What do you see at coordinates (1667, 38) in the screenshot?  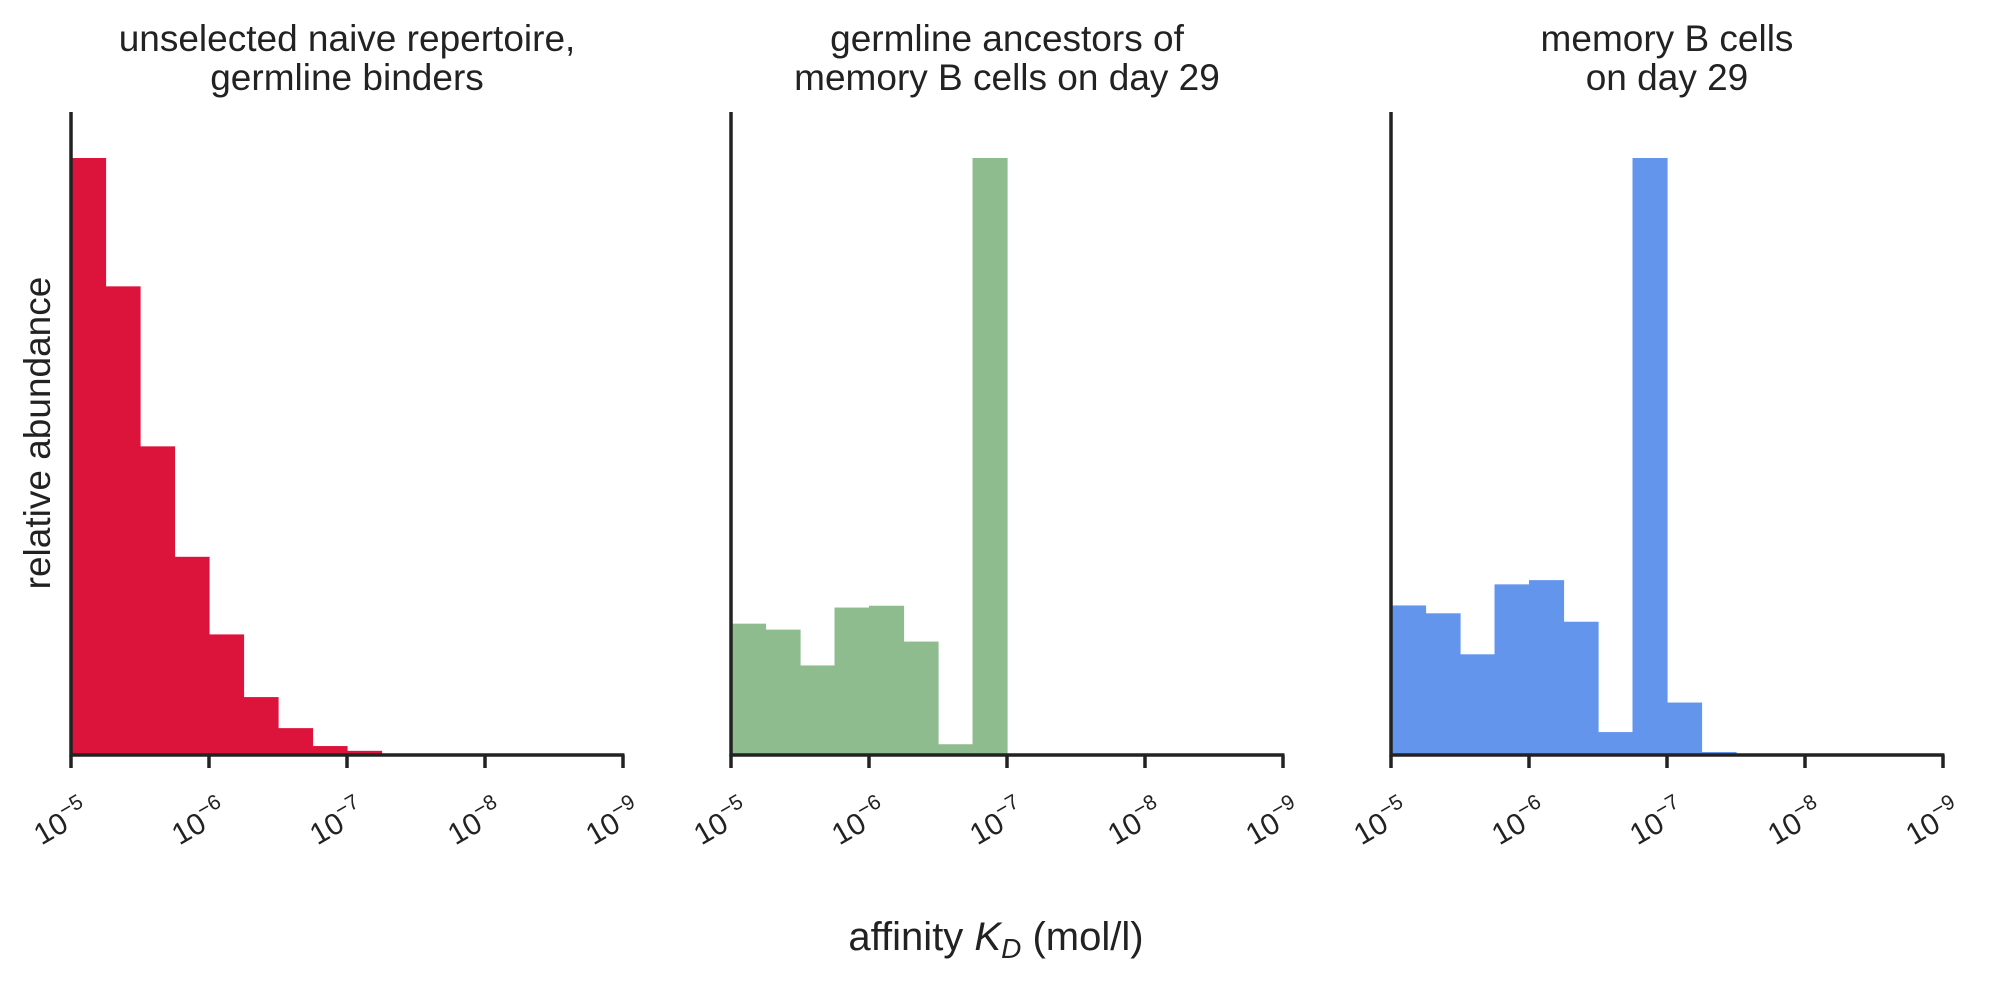 I see `chart-title-line: memory B cells` at bounding box center [1667, 38].